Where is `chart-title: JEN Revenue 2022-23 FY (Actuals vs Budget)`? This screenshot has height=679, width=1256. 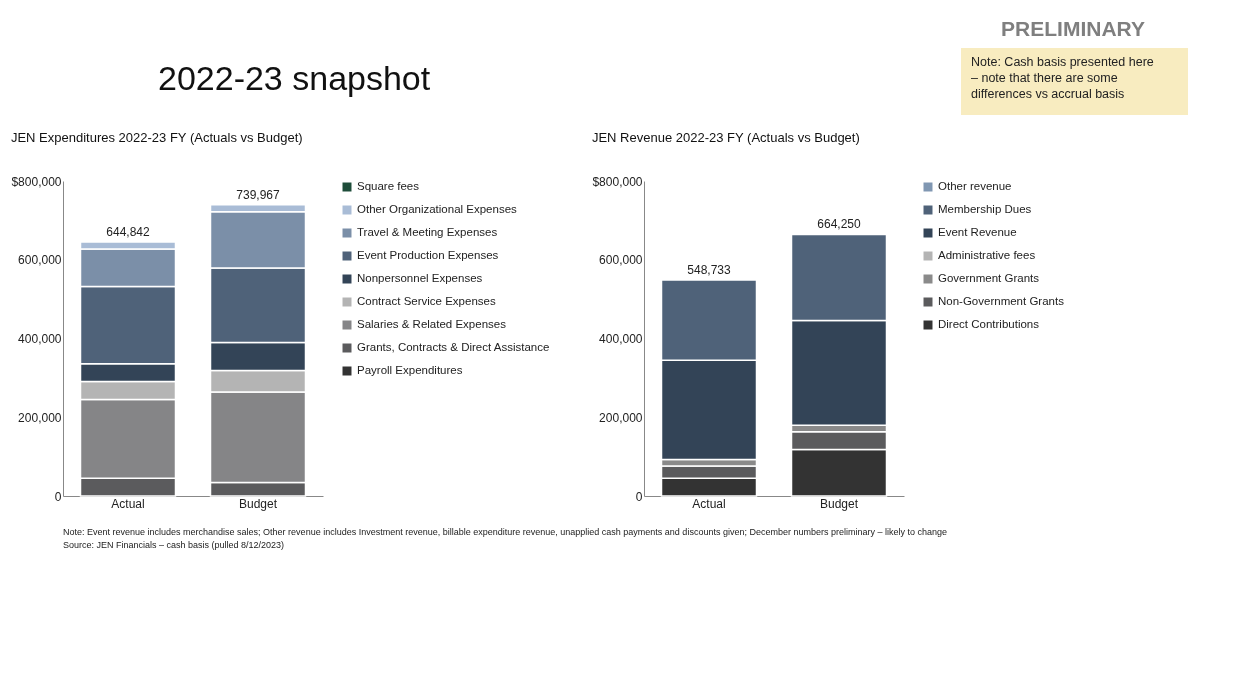 chart-title: JEN Revenue 2022-23 FY (Actuals vs Budget) is located at coordinates (725, 137).